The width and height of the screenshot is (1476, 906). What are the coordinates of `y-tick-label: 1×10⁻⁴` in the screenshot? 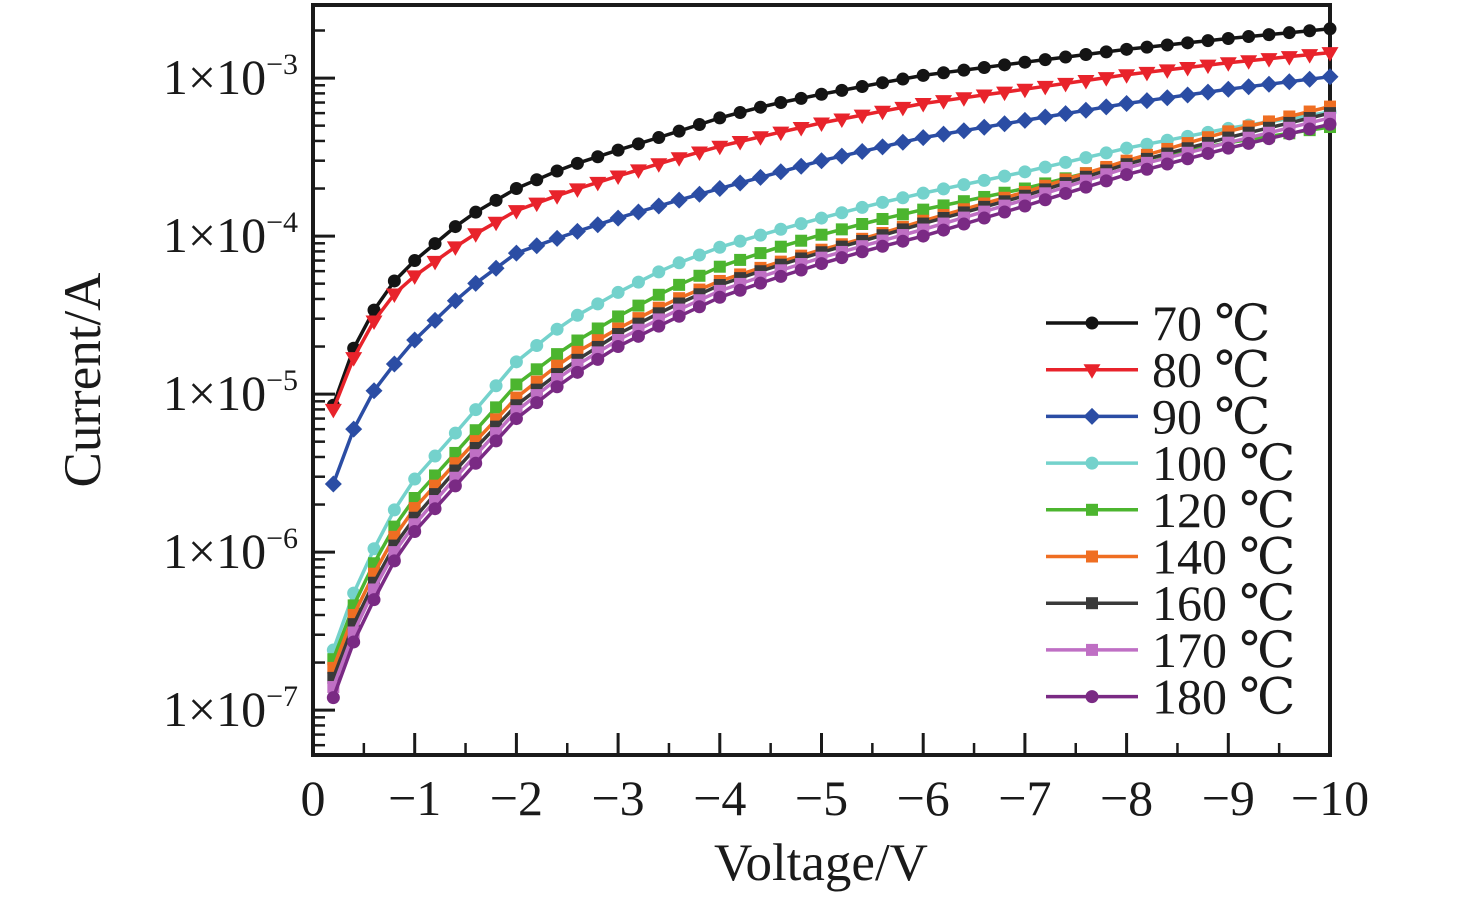 It's located at (230, 234).